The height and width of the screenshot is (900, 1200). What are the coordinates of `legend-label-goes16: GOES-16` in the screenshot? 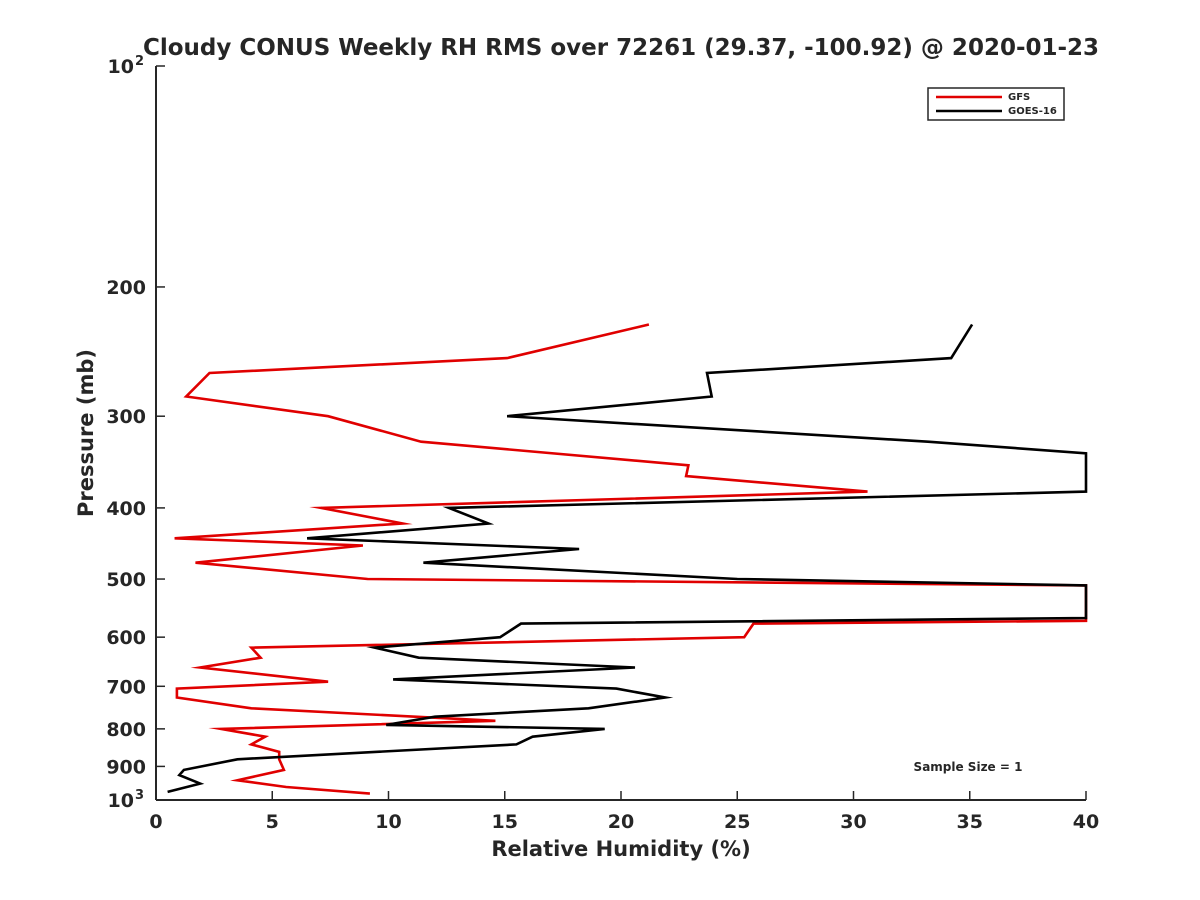 It's located at (1032, 111).